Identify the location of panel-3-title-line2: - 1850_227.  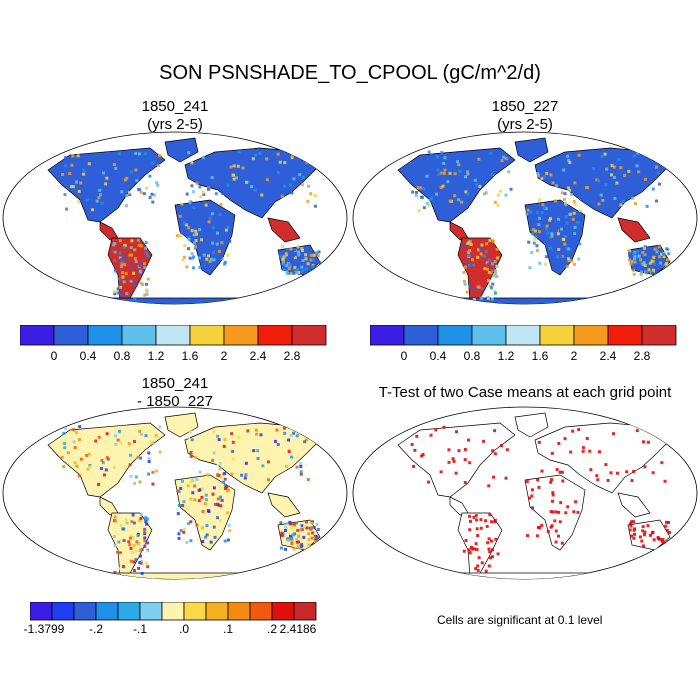
(175, 401).